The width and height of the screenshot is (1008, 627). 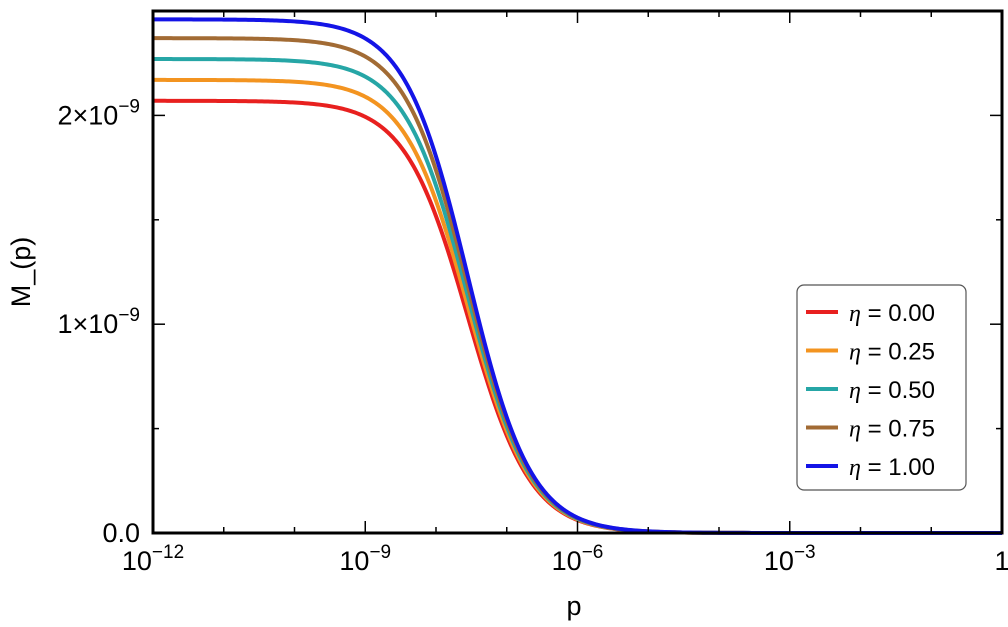 What do you see at coordinates (121, 533) in the screenshot?
I see `y-tick-label: 0.0` at bounding box center [121, 533].